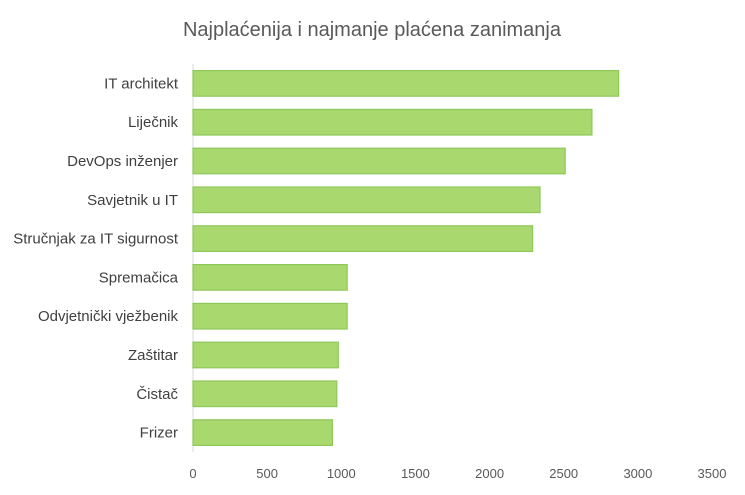  Describe the element at coordinates (159, 433) in the screenshot. I see `category-label-10: Frizer` at that location.